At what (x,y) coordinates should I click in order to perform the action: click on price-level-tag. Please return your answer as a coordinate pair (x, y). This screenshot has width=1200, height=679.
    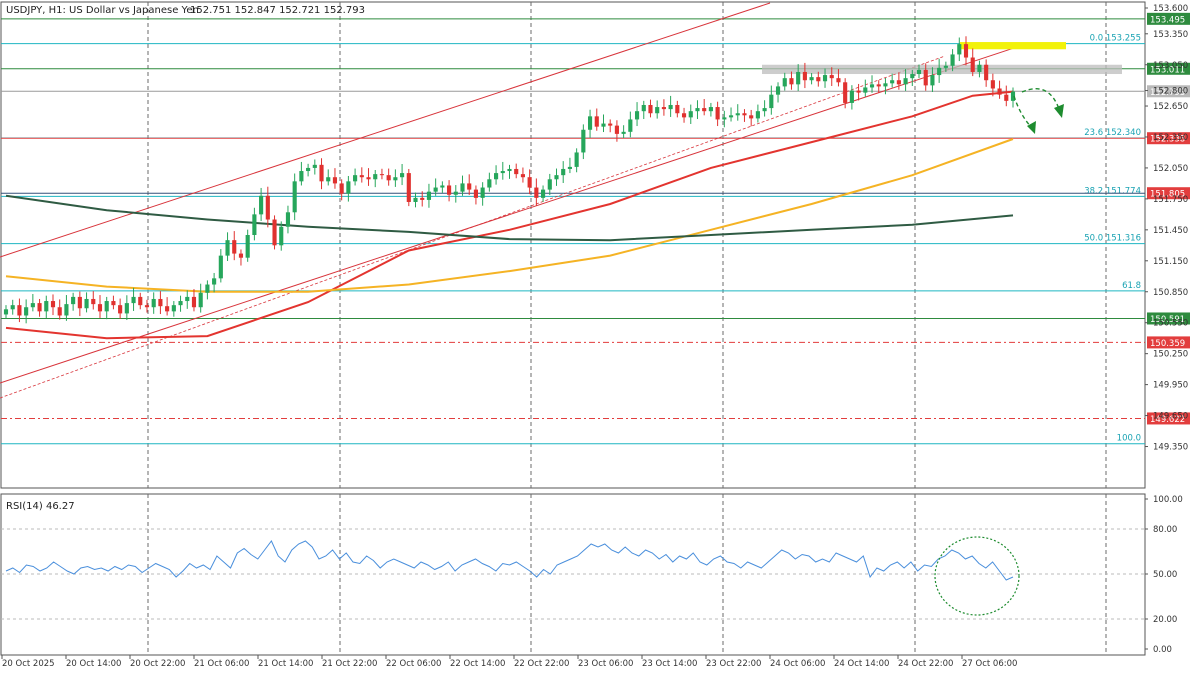
    Looking at the image, I should click on (1168, 193).